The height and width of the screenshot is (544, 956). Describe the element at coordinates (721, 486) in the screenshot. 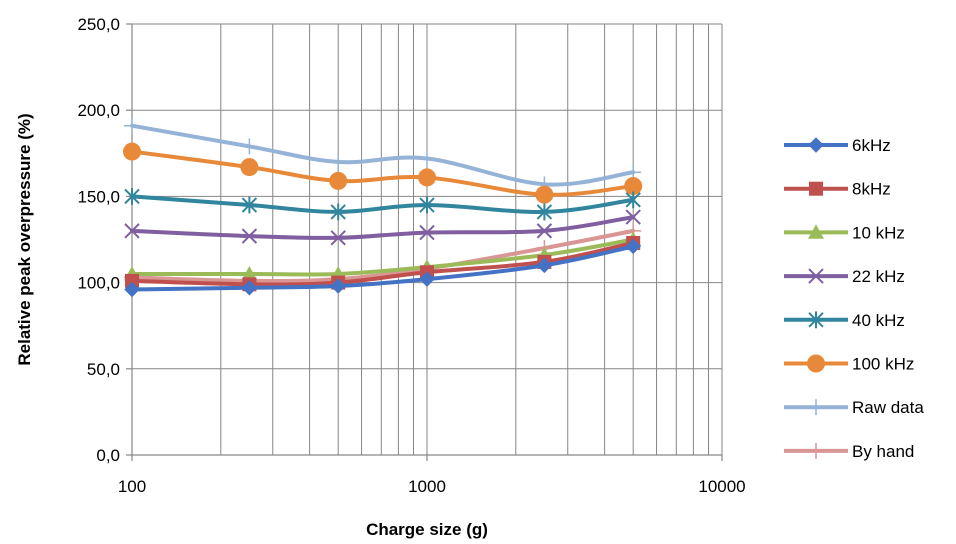

I see `x-tick-label: 10000` at that location.